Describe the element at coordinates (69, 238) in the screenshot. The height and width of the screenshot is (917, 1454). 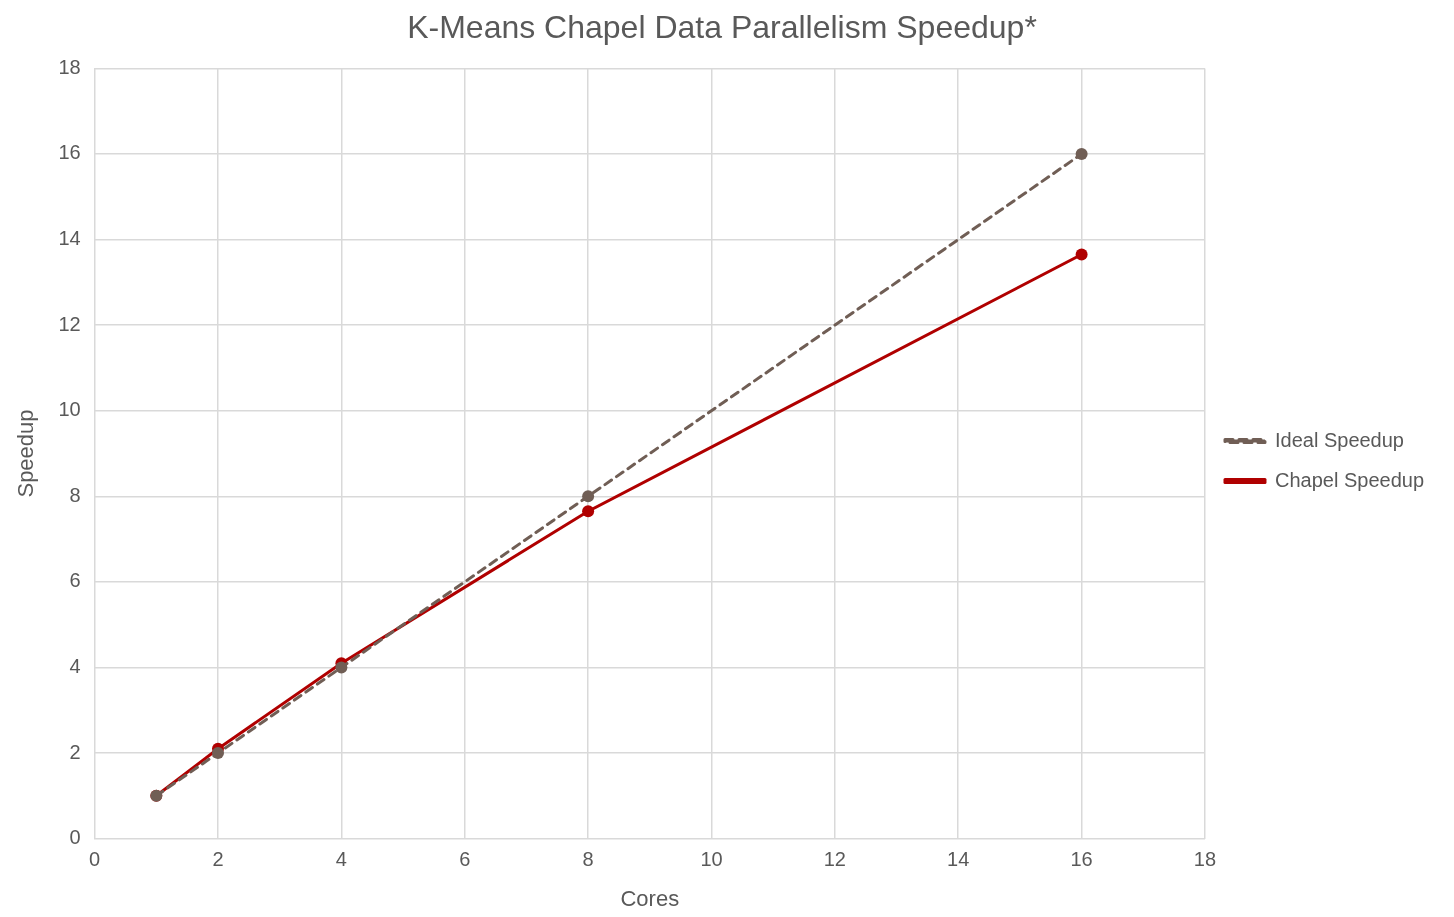
I see `y-tick-label: 14` at that location.